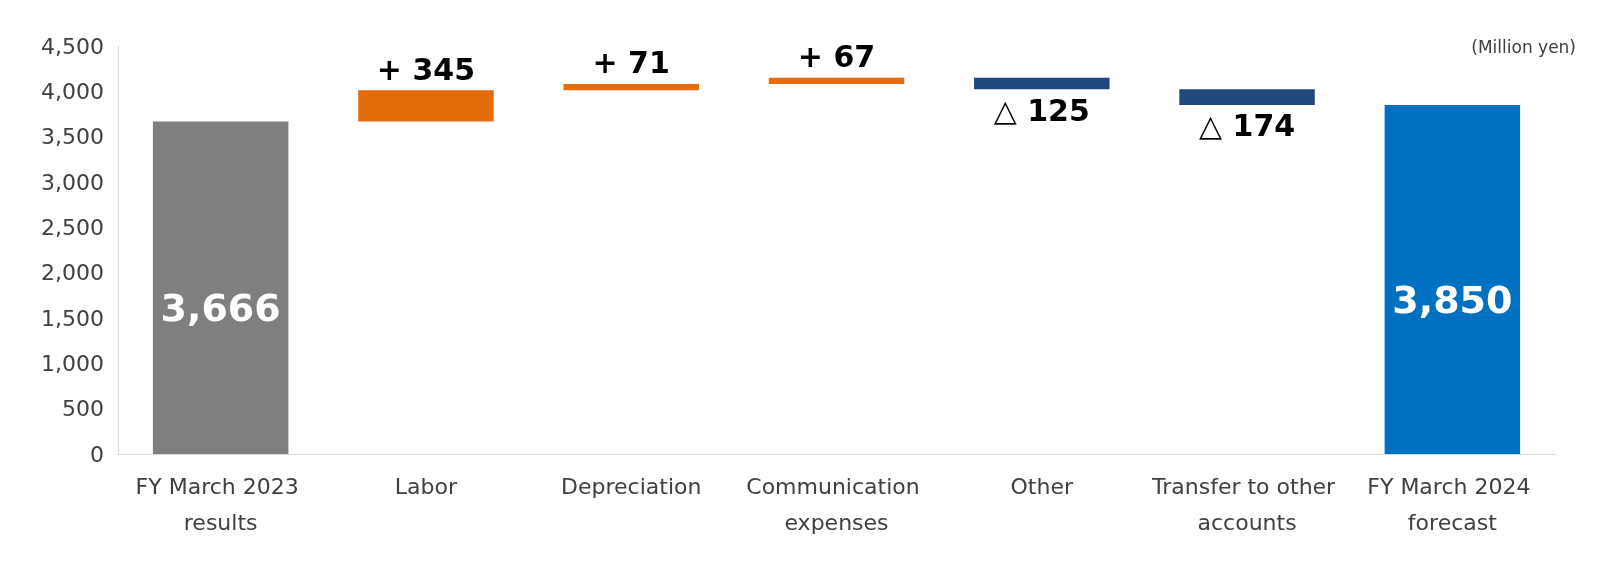 The width and height of the screenshot is (1608, 584). I want to click on y-tick-label: 1,000, so click(72, 363).